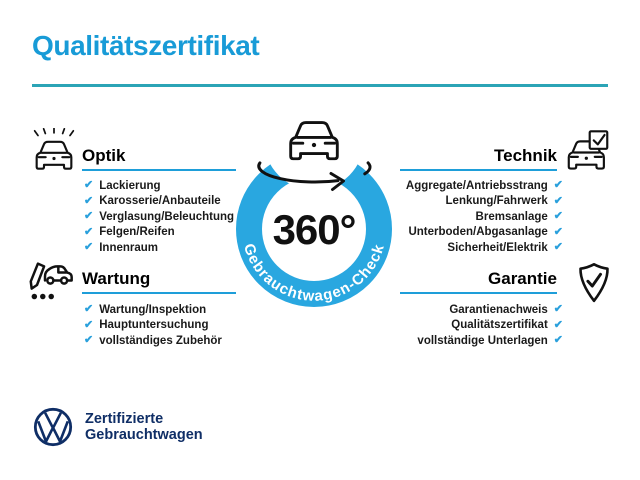 The height and width of the screenshot is (480, 640). Describe the element at coordinates (476, 185) in the screenshot. I see `item-label: Aggregate/Antriebsstrang` at that location.